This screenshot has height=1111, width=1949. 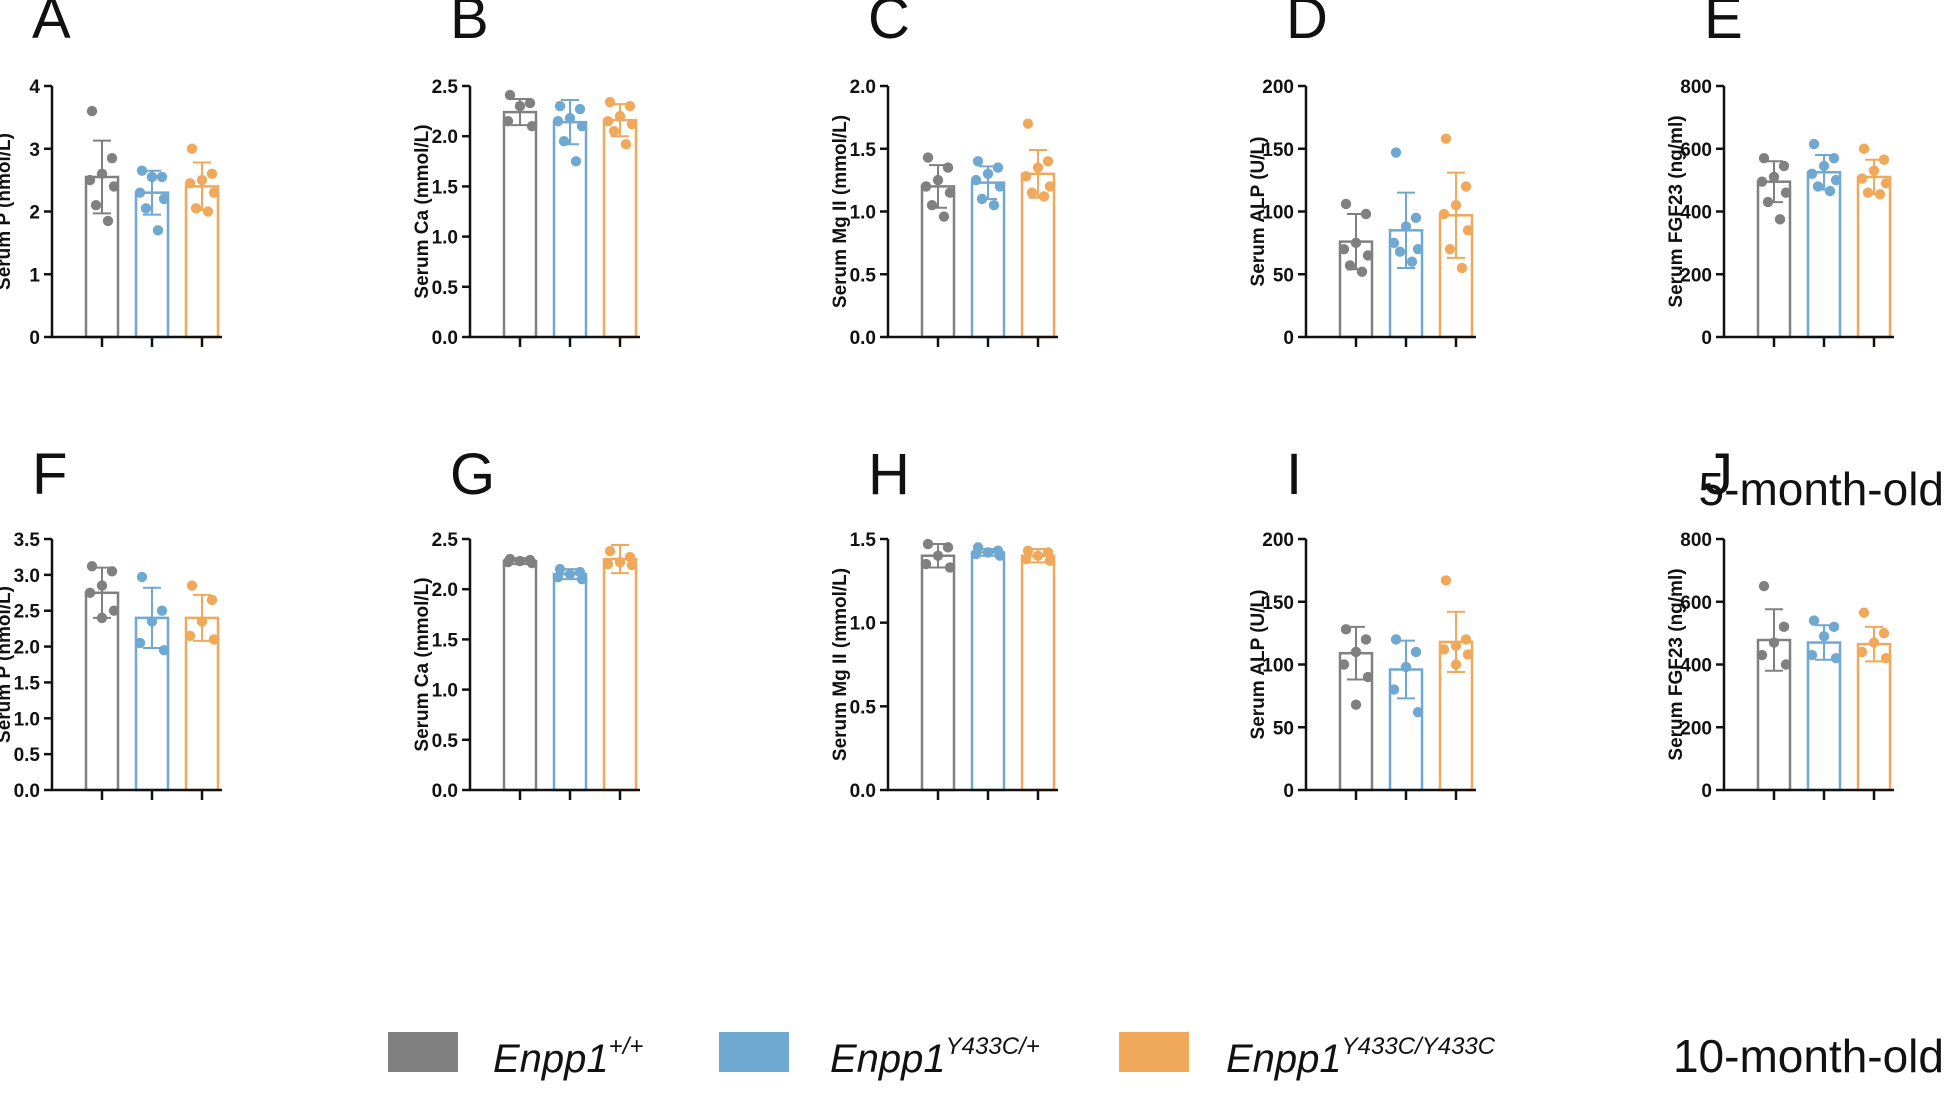 I want to click on panel-h-y-tick-label-1: 0.5, so click(x=863, y=707).